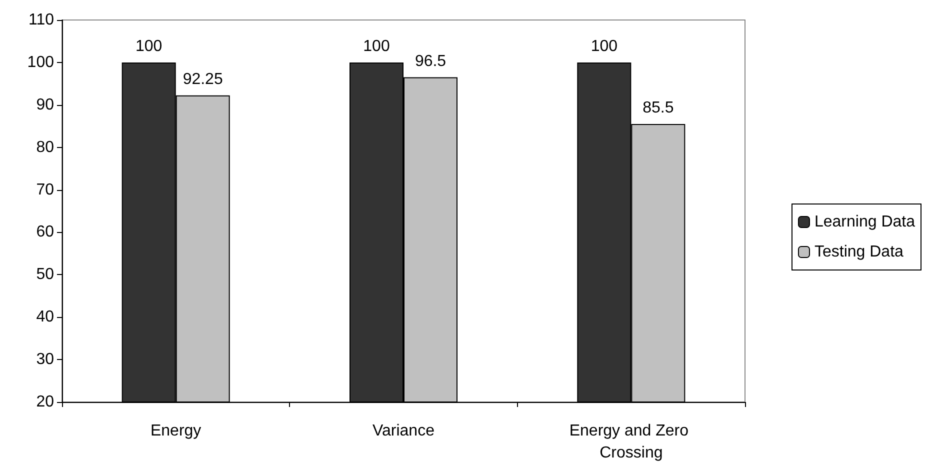 Image resolution: width=929 pixels, height=474 pixels. I want to click on data-label: 96.5, so click(430, 61).